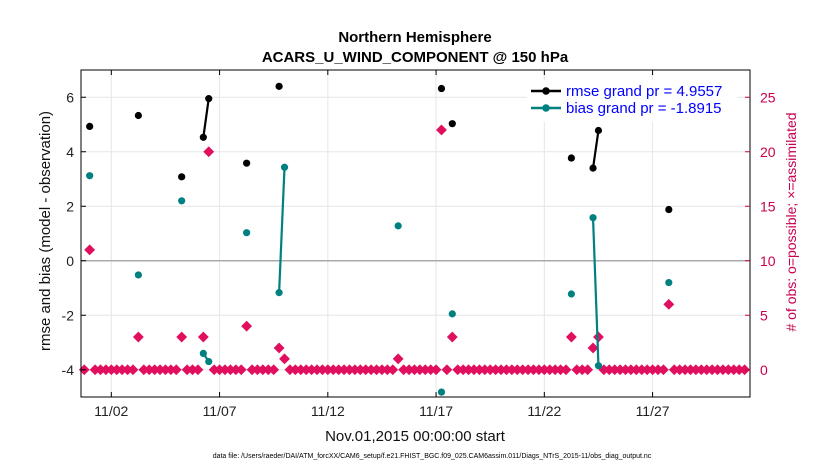 The width and height of the screenshot is (830, 470). I want to click on x-tick-label: 11/12, so click(328, 411).